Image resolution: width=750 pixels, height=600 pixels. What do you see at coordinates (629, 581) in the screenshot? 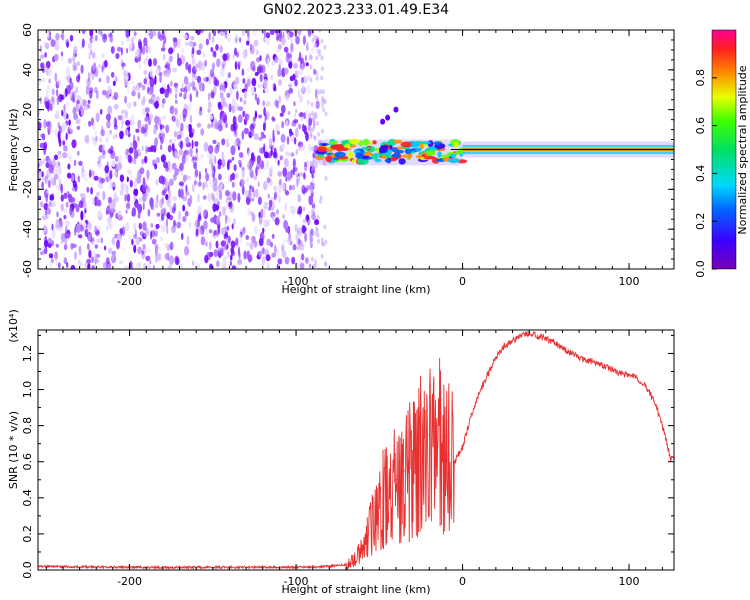
I see `x-tick-label: 100` at bounding box center [629, 581].